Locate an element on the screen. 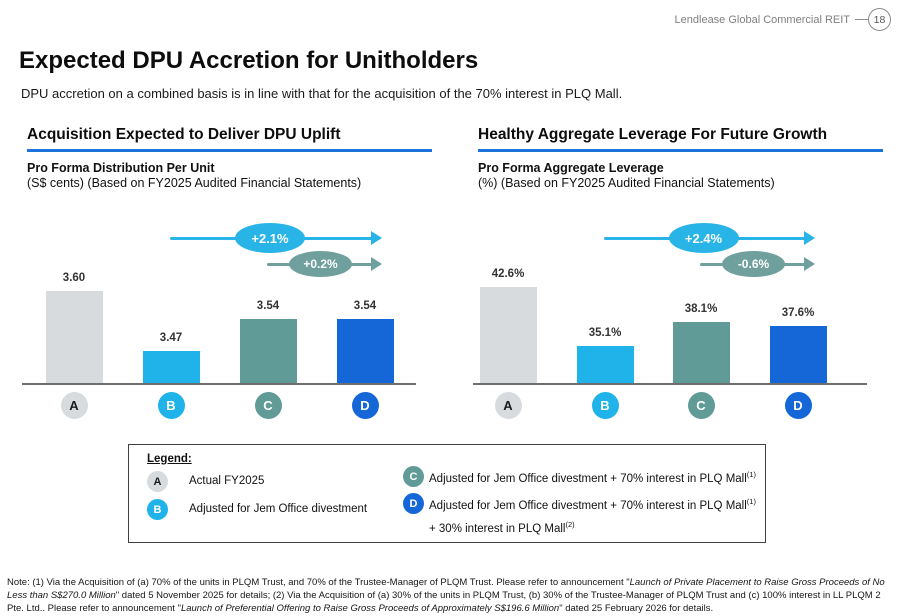 The image size is (903, 616). legend-title: Legend: is located at coordinates (169, 459).